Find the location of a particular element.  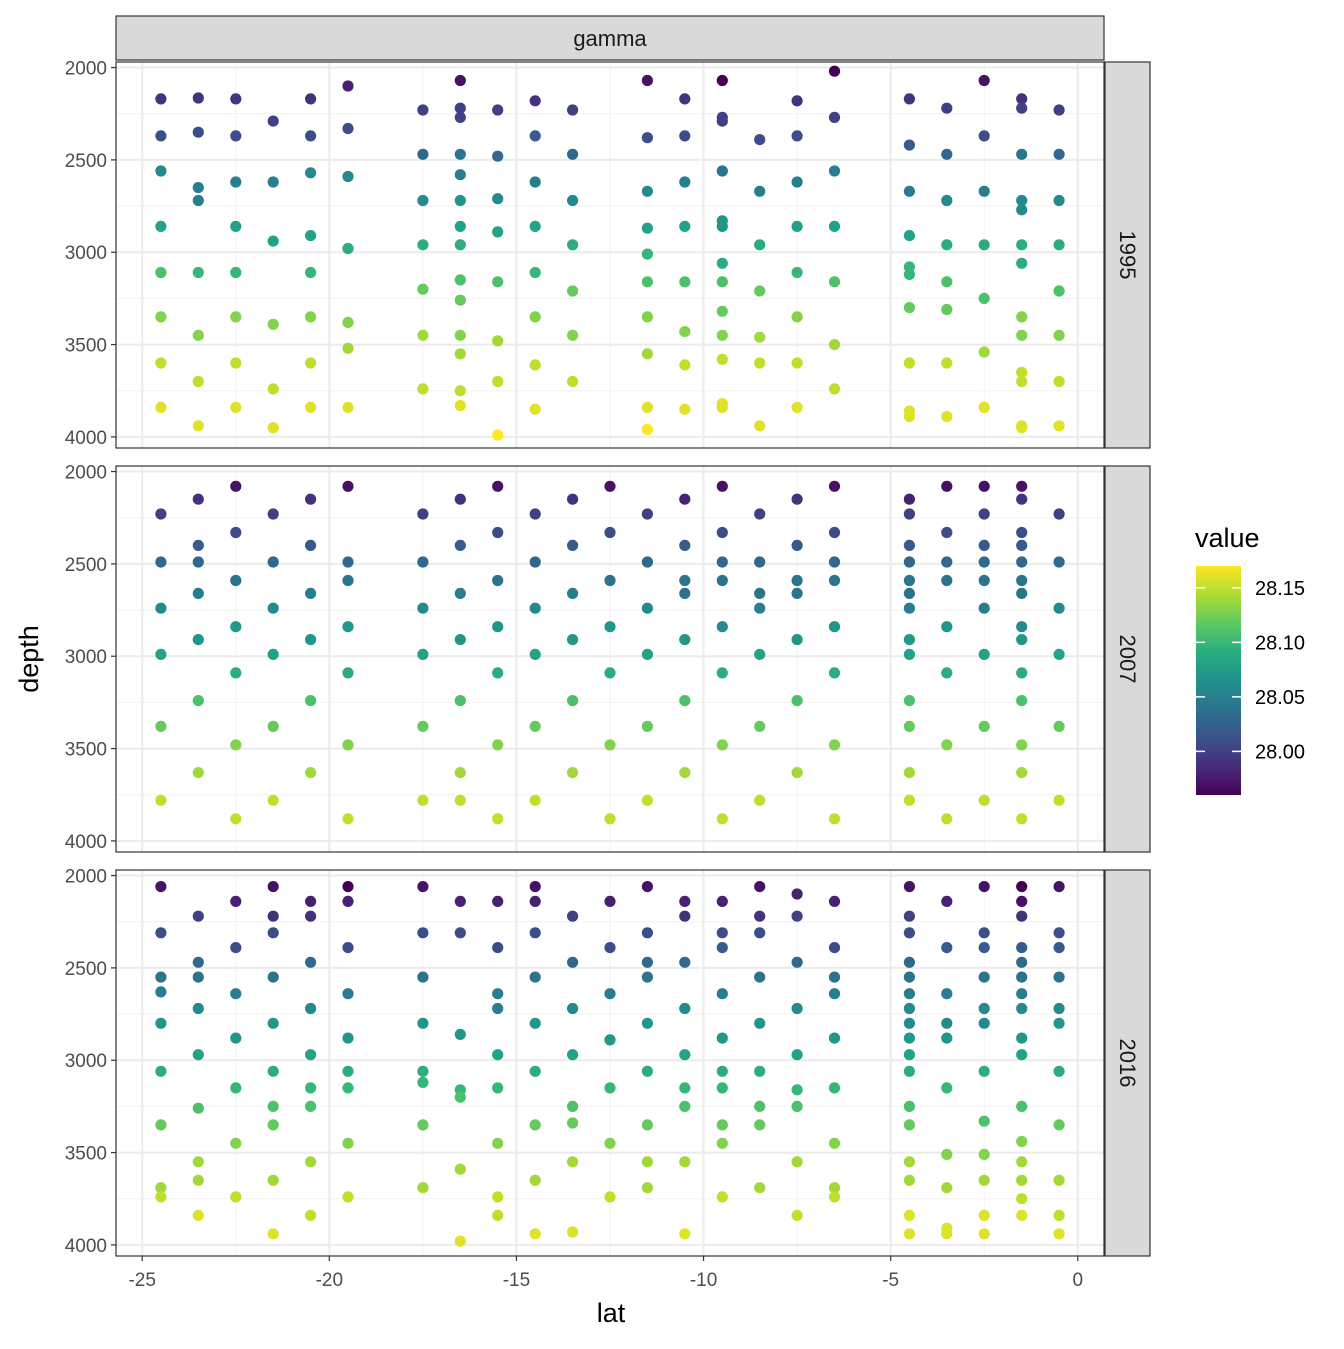

y-tick-label: 4000 is located at coordinates (86, 1246).